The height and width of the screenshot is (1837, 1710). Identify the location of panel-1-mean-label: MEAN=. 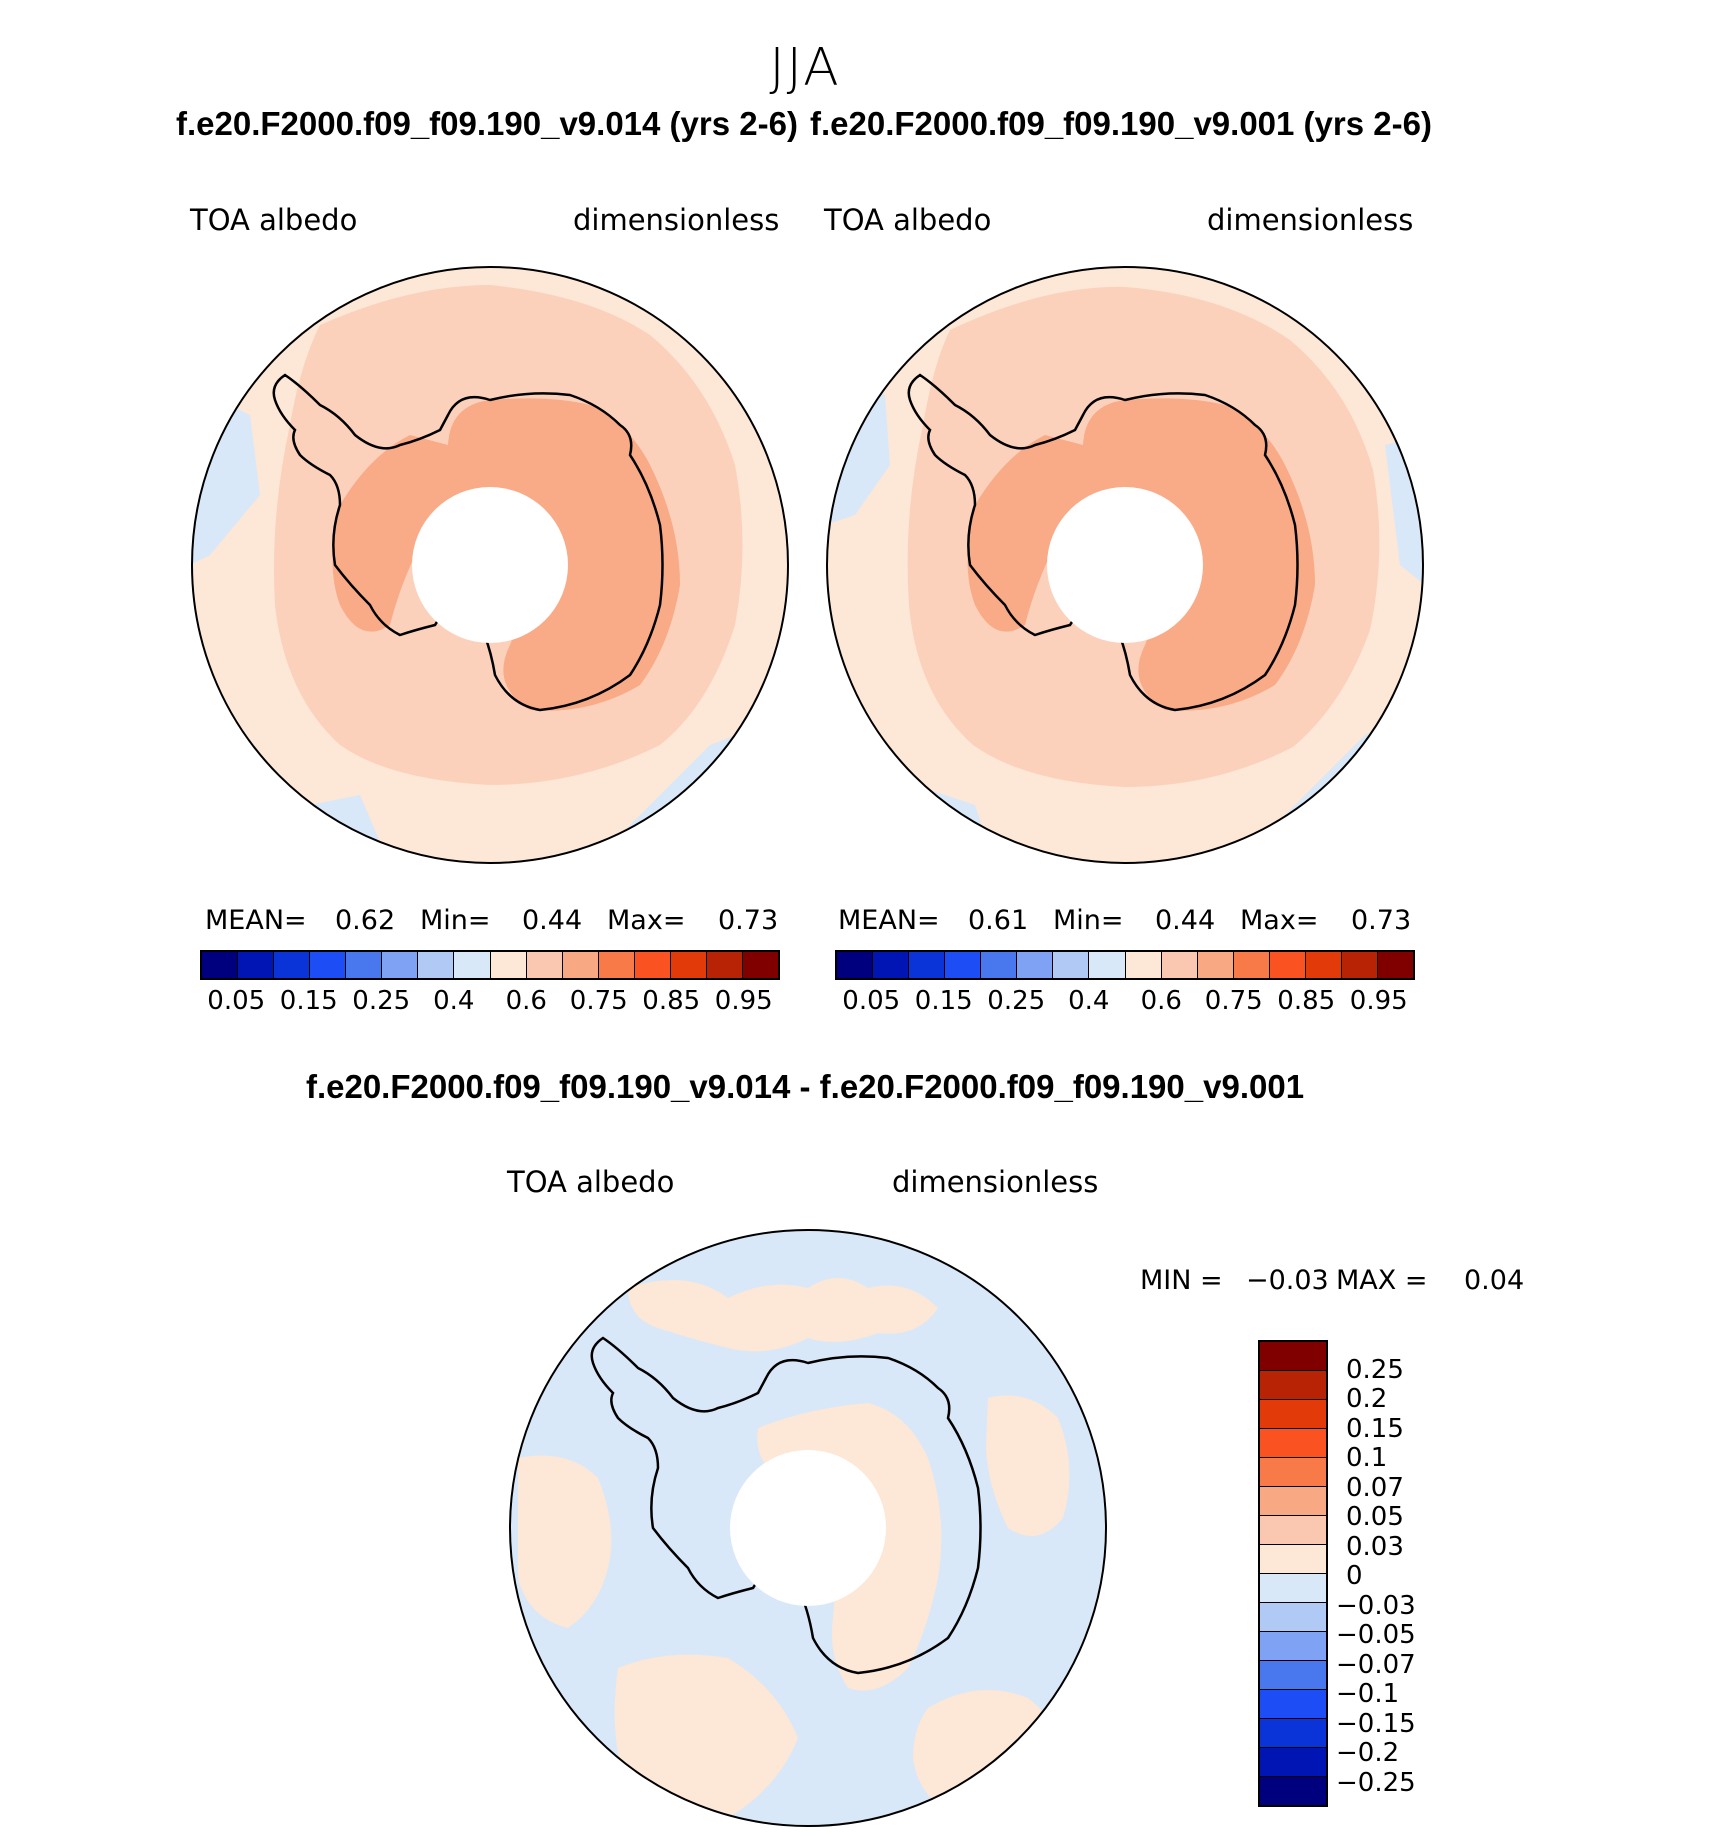
(256, 920).